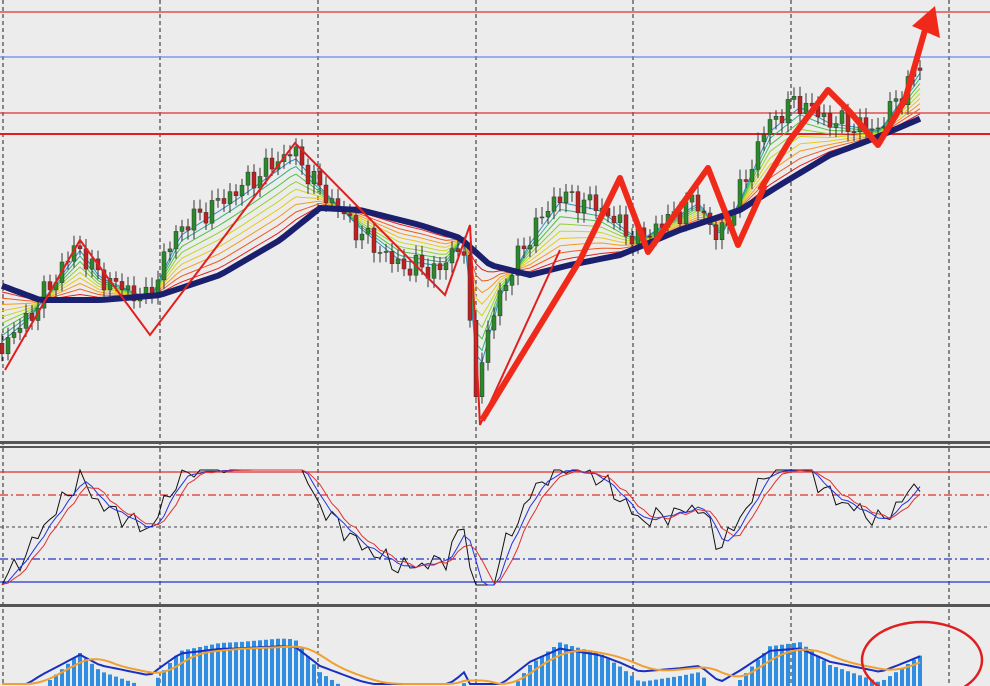 This screenshot has width=990, height=686. Describe the element at coordinates (623, 293) in the screenshot. I see `trend-arrow` at that location.